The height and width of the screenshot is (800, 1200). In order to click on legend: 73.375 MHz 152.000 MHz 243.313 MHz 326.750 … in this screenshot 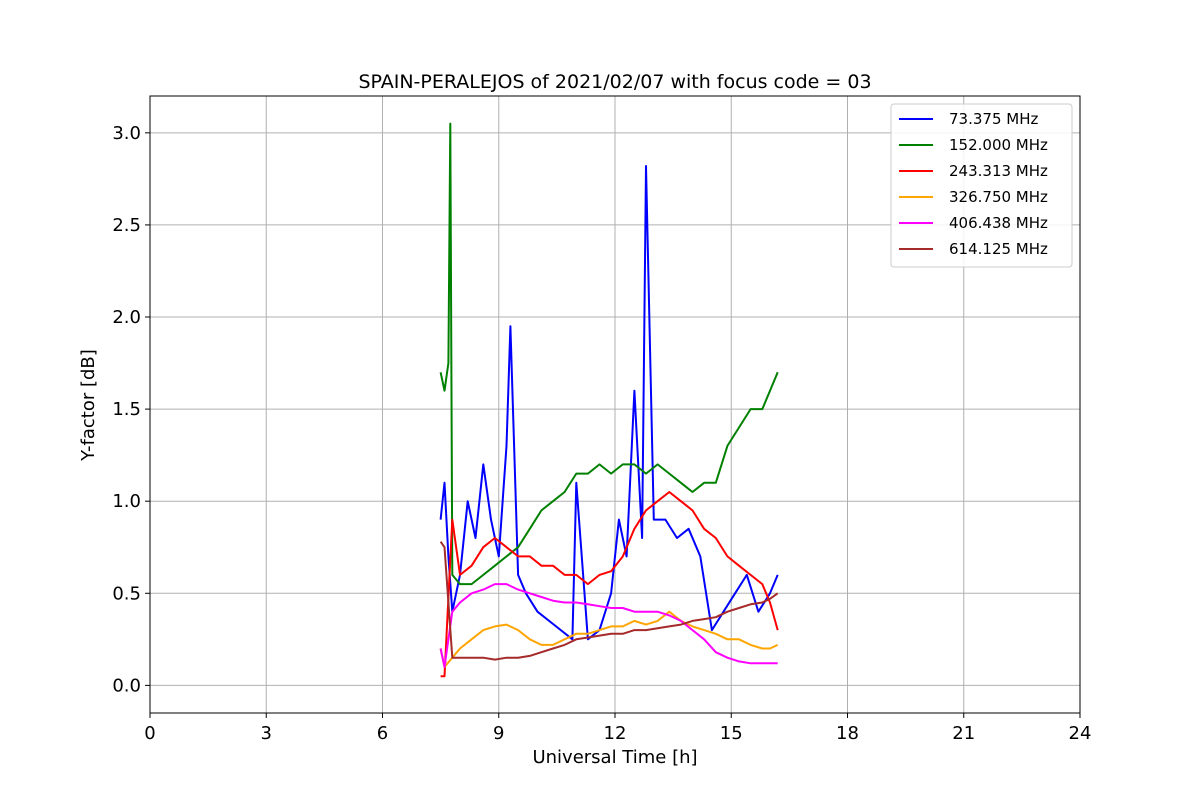, I will do `click(981, 185)`.